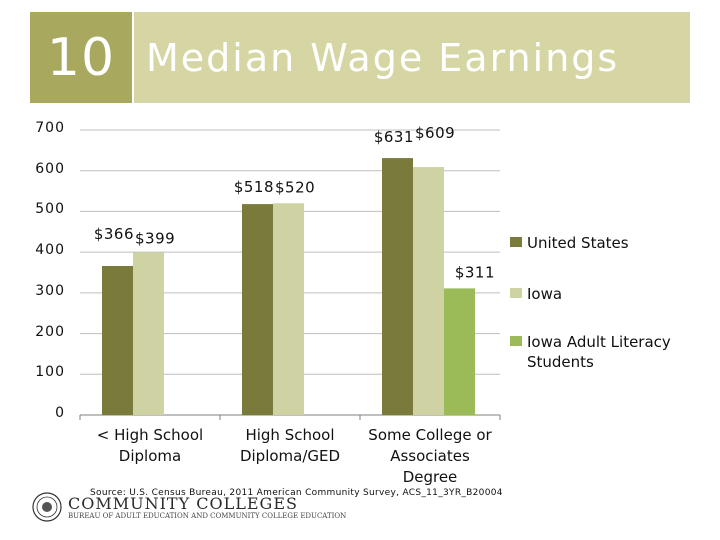 The image size is (720, 540). Describe the element at coordinates (50, 372) in the screenshot. I see `y-tick-label: 100` at that location.